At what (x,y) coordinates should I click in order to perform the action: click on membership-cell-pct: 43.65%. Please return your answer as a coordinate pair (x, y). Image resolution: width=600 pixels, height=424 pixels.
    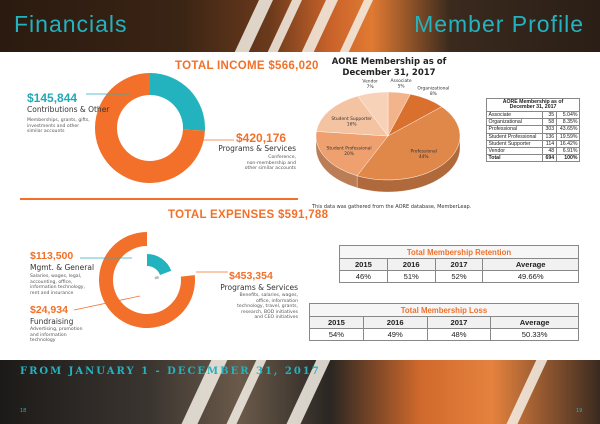
    Looking at the image, I should click on (568, 129).